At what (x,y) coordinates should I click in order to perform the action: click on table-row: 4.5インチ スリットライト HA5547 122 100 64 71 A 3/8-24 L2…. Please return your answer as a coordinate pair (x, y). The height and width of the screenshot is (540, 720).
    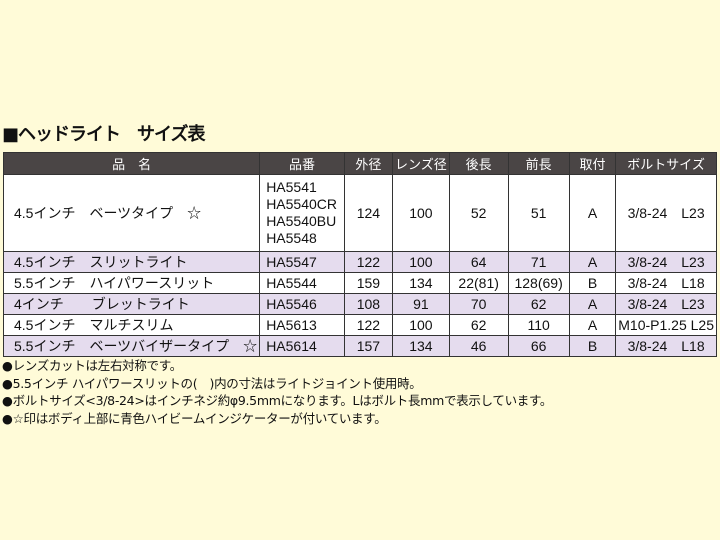
    Looking at the image, I should click on (359, 262).